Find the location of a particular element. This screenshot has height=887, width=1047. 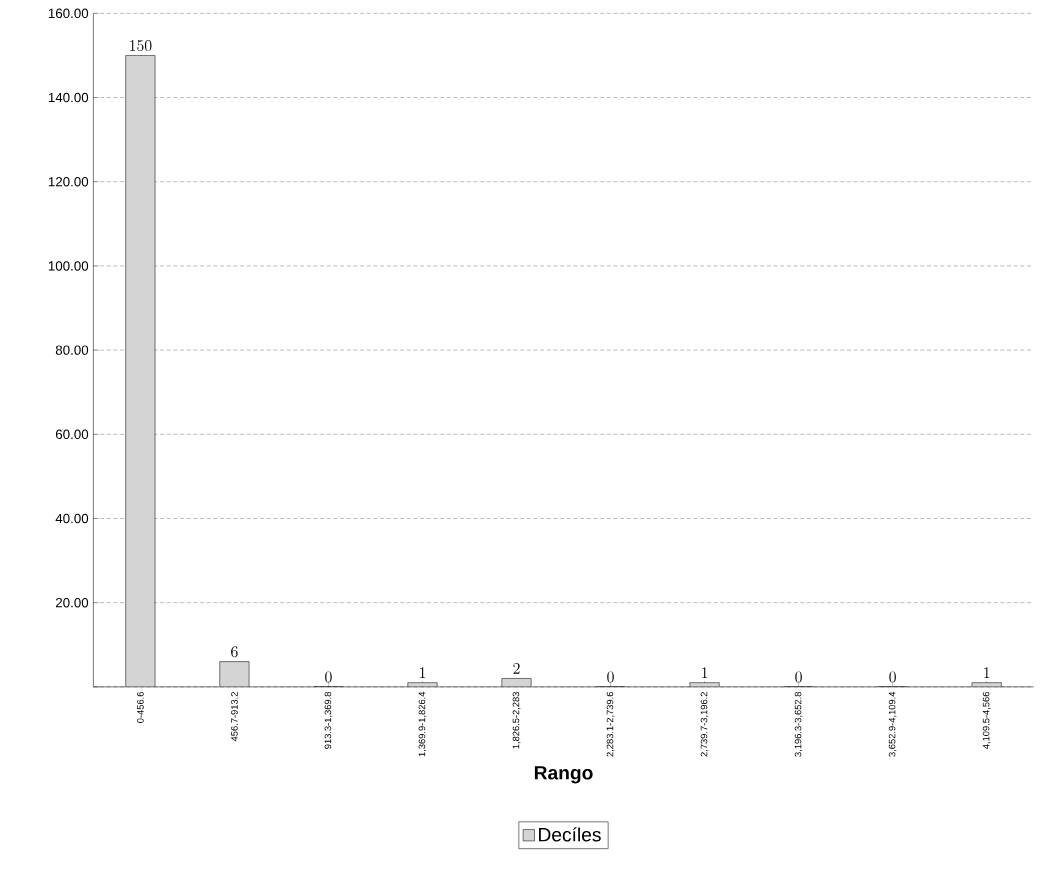

x-tick-label: 0-456.6 is located at coordinates (140, 707).